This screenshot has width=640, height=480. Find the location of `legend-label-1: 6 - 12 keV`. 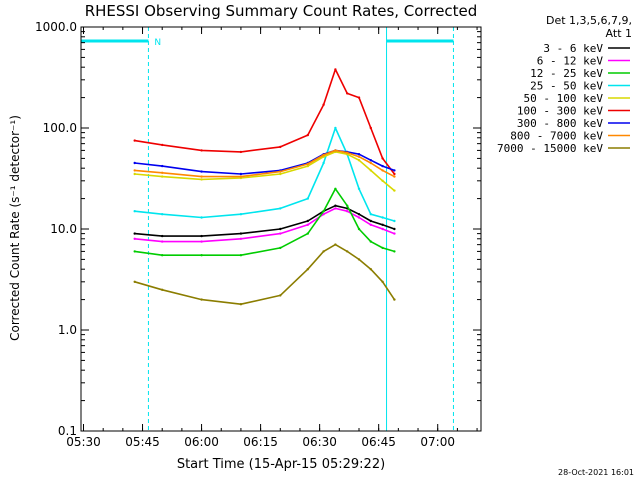

legend-label-1: 6 - 12 keV is located at coordinates (570, 61).